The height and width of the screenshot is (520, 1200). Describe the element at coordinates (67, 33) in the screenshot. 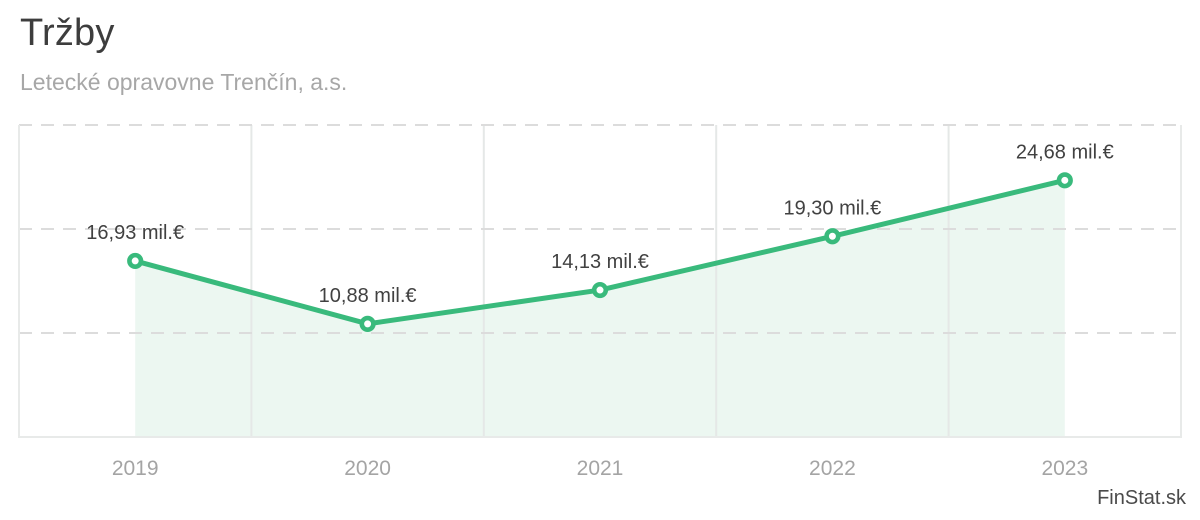

I see `chart-title: Tržby` at that location.